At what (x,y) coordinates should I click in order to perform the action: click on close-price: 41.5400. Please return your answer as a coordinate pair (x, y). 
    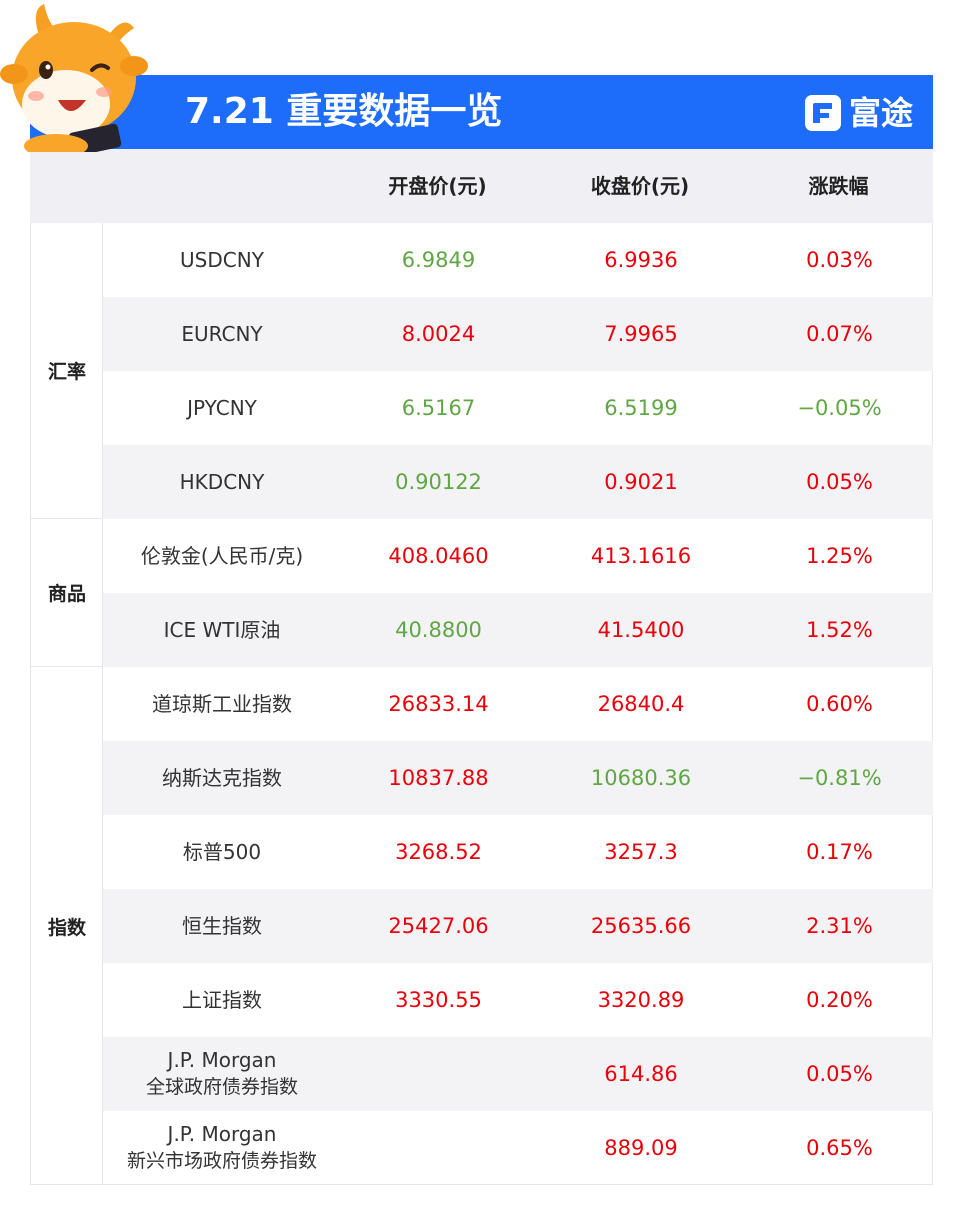
    Looking at the image, I should click on (641, 630).